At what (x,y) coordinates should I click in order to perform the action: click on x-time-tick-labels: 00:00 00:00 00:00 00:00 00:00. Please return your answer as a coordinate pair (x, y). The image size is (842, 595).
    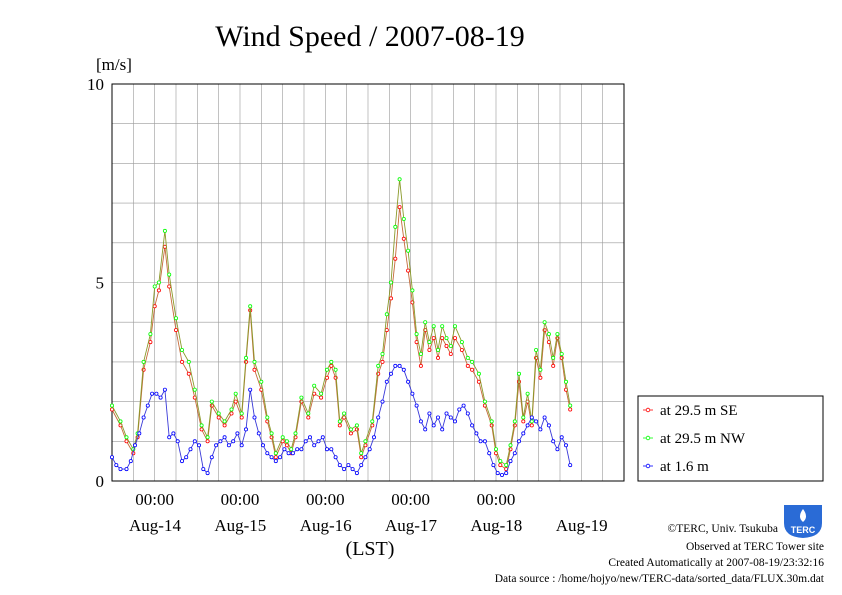
    Looking at the image, I should click on (325, 499).